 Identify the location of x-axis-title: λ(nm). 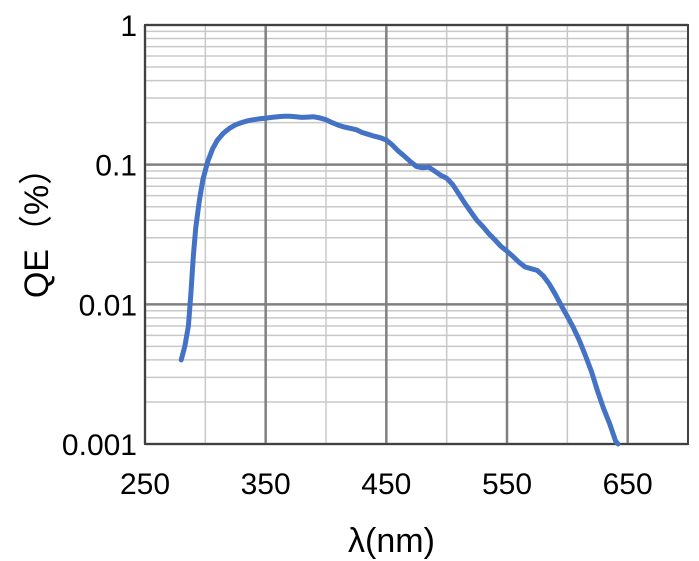
(391, 541).